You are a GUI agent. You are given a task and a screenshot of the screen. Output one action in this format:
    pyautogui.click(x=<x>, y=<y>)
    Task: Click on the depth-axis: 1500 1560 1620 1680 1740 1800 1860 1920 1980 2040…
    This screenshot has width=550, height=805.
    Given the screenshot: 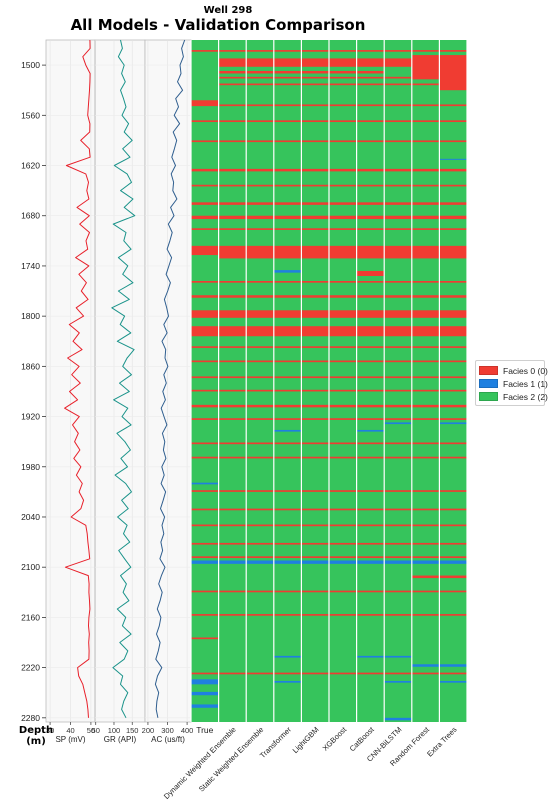 What is the action you would take?
    pyautogui.click(x=33, y=391)
    